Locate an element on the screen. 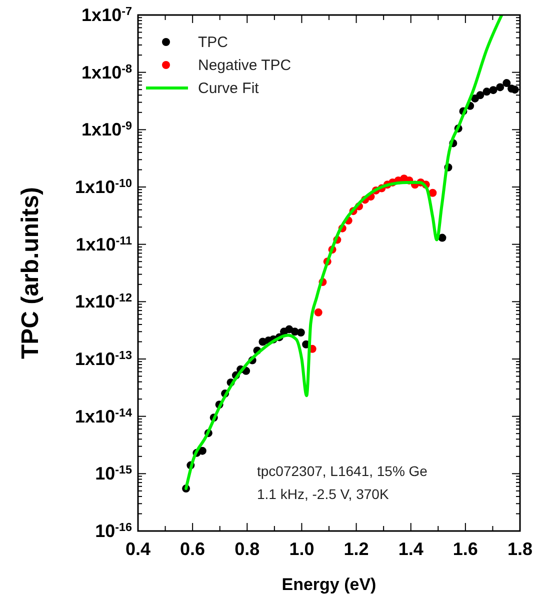  y-tick-label: 1x10$^{-11}$ is located at coordinates (104, 244).